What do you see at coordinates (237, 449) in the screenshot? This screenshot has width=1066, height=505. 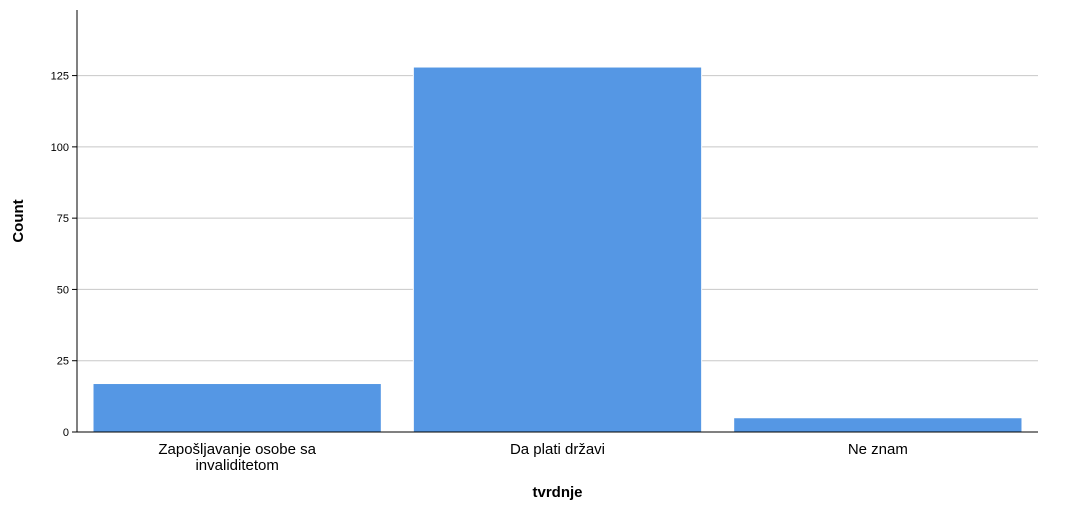 I see `x-category-label: Zapošljavanje osobe sa` at bounding box center [237, 449].